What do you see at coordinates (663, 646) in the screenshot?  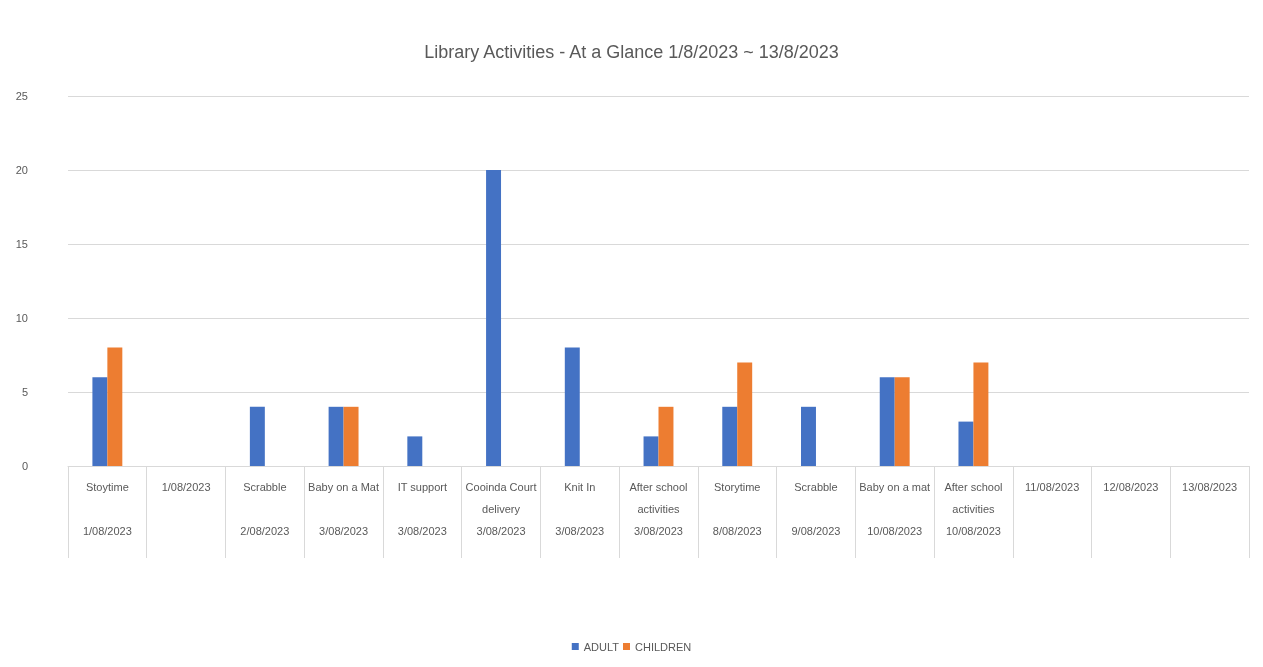 I see `legend-label: CHILDREN` at bounding box center [663, 646].